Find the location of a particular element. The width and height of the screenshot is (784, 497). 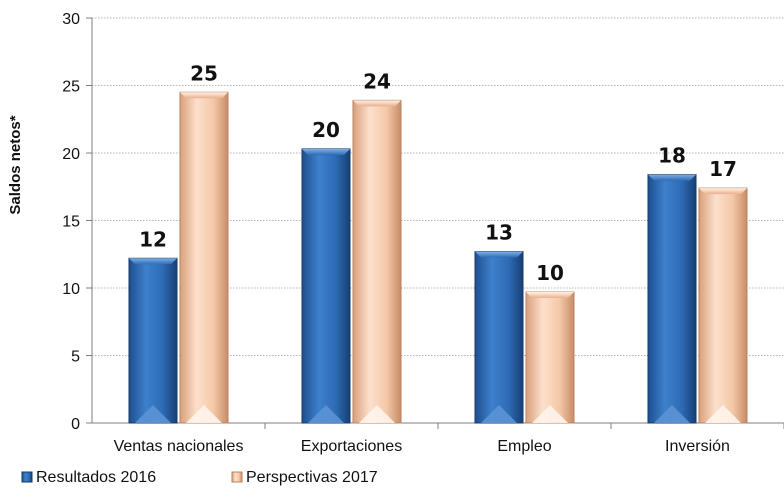

data-label: 24 is located at coordinates (377, 81).